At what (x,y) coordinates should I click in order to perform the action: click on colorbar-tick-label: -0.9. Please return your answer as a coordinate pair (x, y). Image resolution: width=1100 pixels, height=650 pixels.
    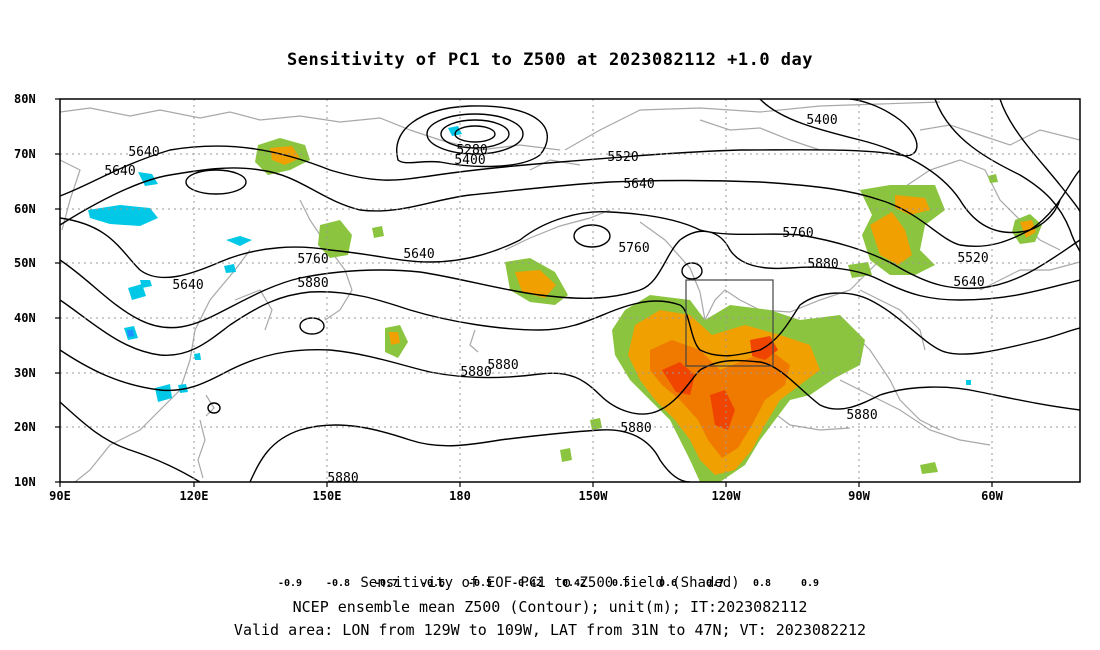
    Looking at the image, I should click on (290, 583).